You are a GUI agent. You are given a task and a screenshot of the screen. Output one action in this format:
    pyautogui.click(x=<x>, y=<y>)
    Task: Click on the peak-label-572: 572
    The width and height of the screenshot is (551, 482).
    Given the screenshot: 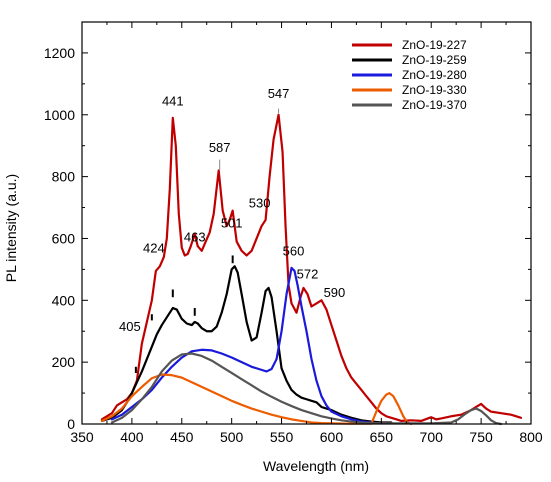 What is the action you would take?
    pyautogui.click(x=308, y=274)
    